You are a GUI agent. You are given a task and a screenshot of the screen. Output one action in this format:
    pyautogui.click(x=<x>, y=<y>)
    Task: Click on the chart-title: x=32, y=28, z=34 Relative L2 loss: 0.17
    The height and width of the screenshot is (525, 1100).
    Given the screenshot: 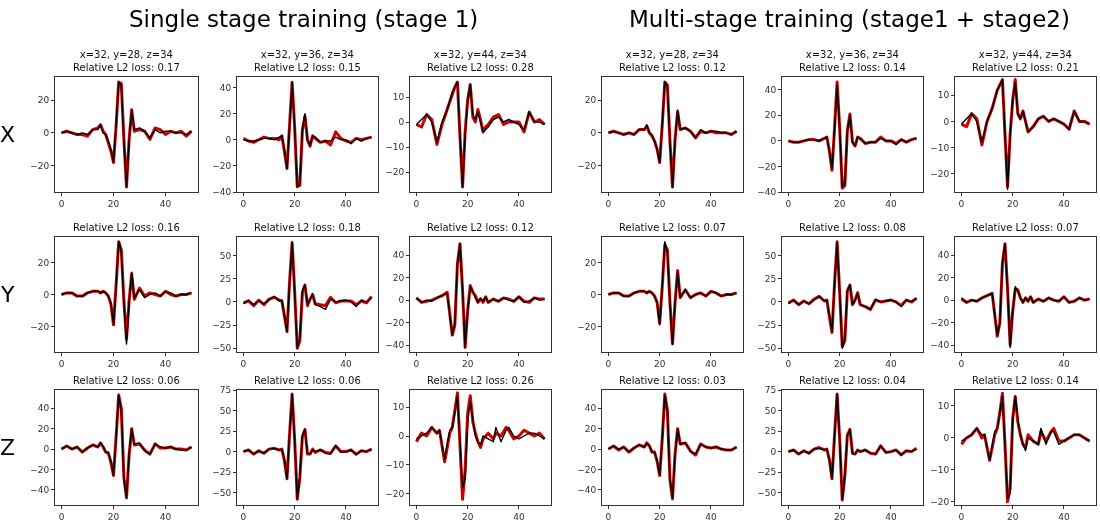 What is the action you would take?
    pyautogui.click(x=126, y=61)
    